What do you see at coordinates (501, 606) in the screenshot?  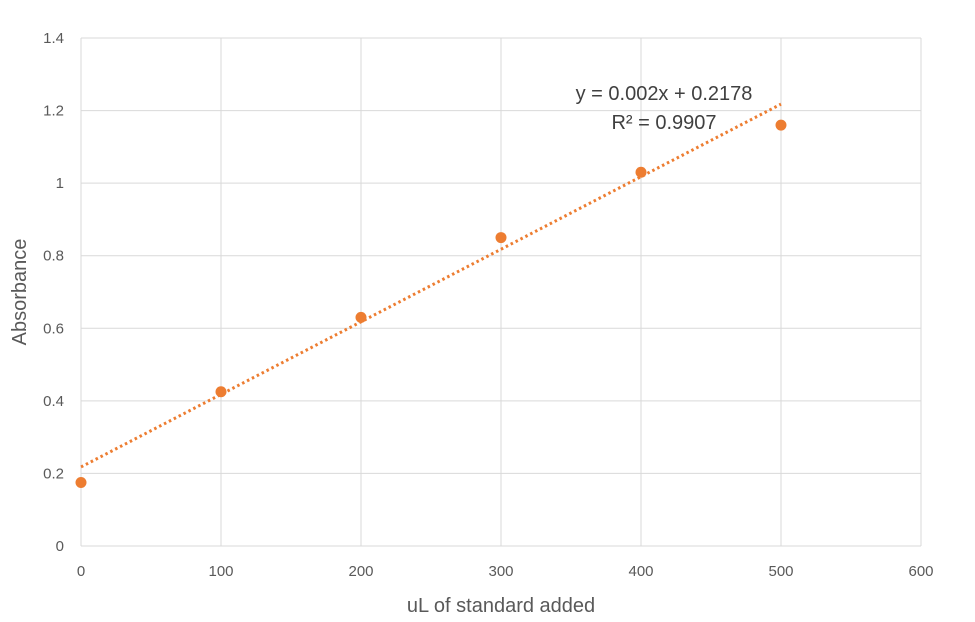 I see `x-axis-title: uL of standard added` at bounding box center [501, 606].